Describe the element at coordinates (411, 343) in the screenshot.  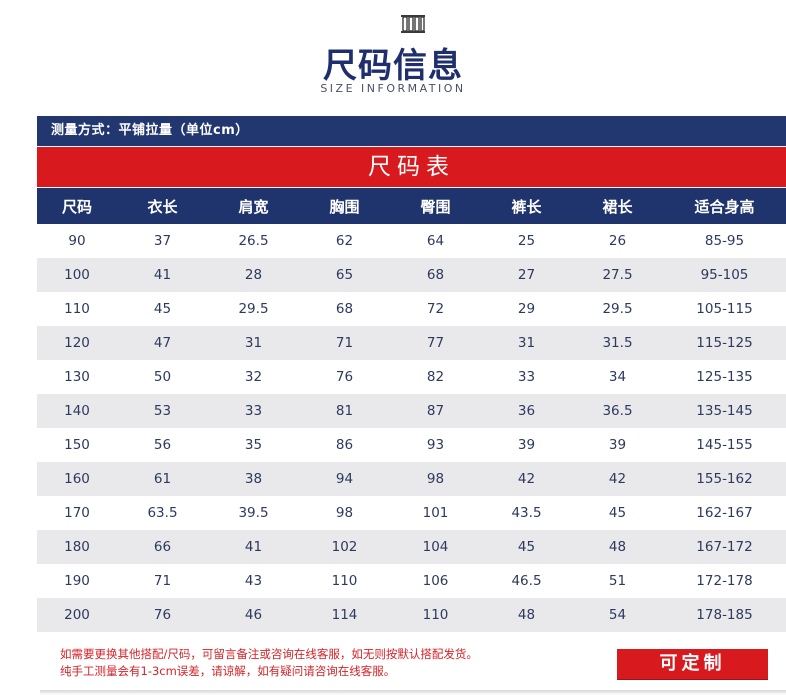
I see `table-row: 120 47 31 71 77 31 31.5 115-125` at that location.